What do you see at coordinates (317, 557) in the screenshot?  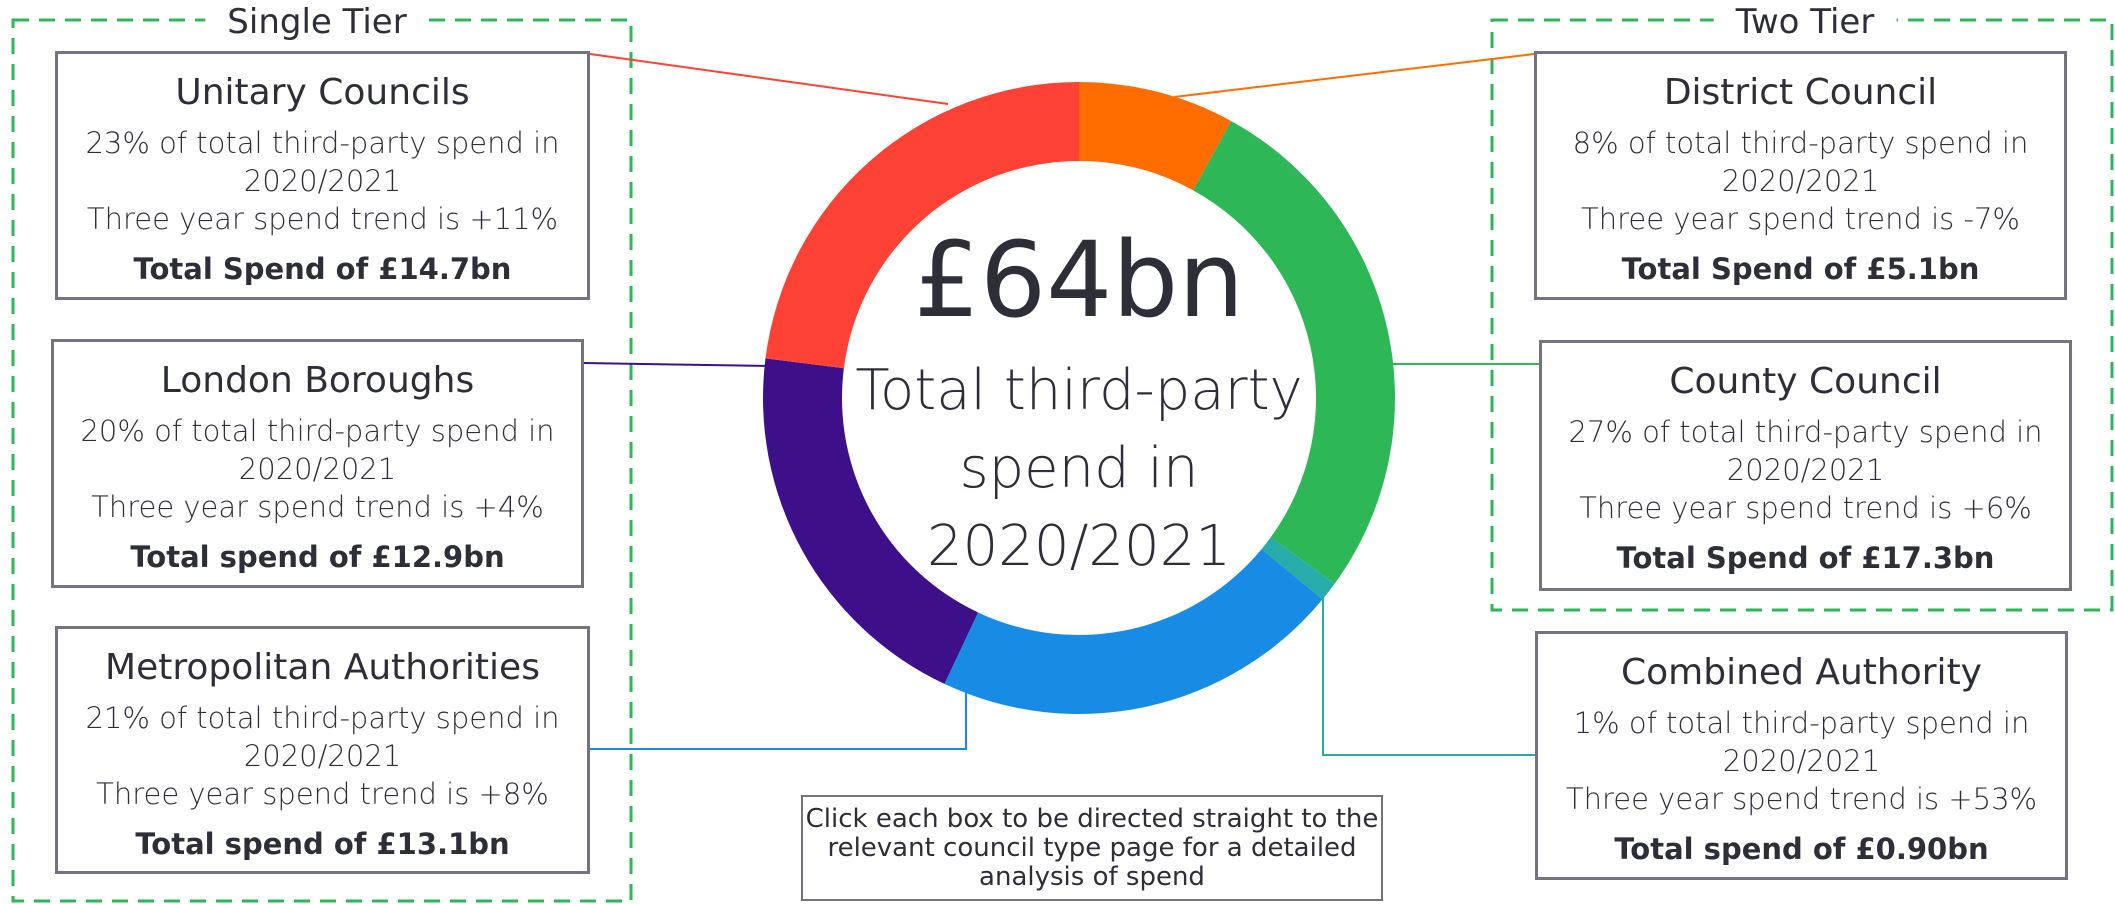 I see `total-label: Total spend of £12.9bn` at bounding box center [317, 557].